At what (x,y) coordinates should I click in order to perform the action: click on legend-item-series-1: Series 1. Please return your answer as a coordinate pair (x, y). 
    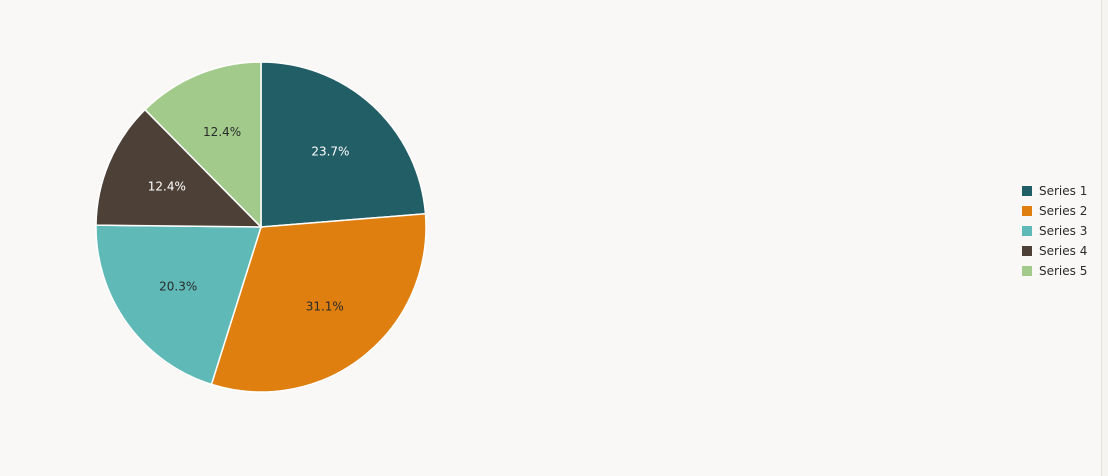
    Looking at the image, I should click on (1054, 191).